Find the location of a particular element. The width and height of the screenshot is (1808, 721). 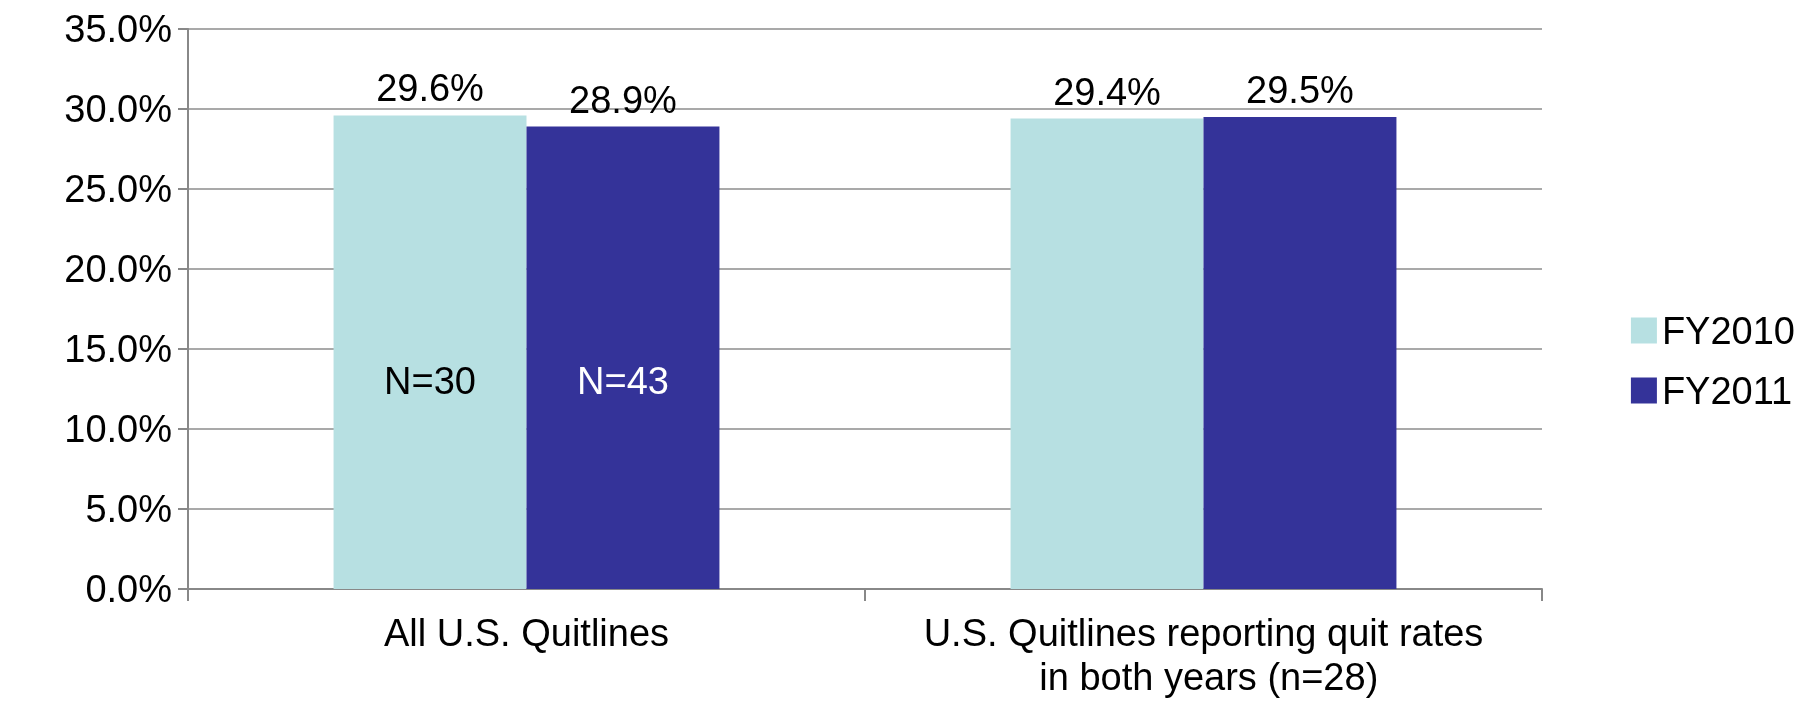

data-label: 29.5% is located at coordinates (1300, 90).